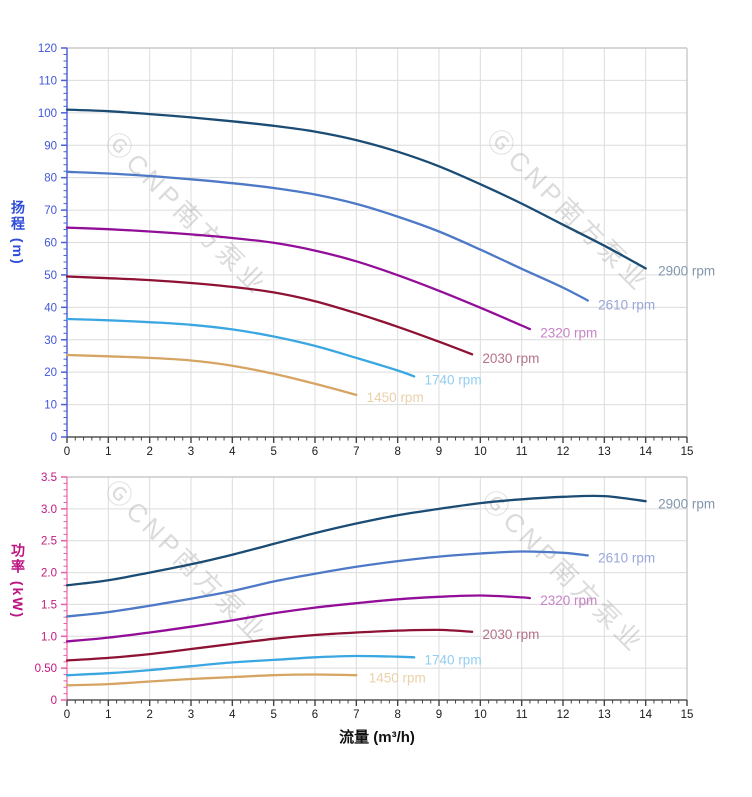 The width and height of the screenshot is (752, 797). I want to click on svg-text: 70, so click(50, 211).